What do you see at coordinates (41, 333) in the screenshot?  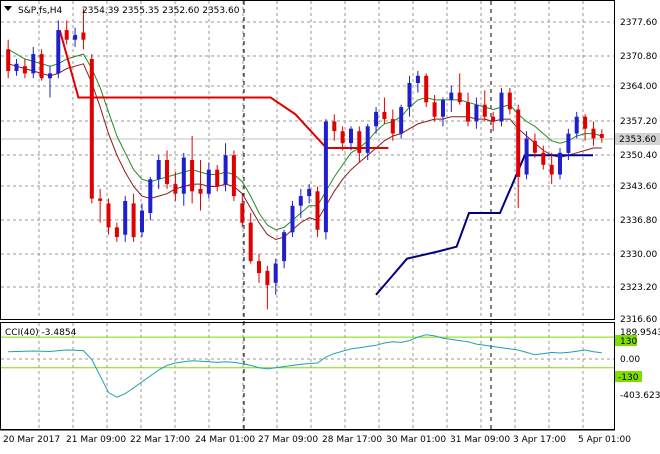 I see `indicator-title: CCI(40) -3.4854` at bounding box center [41, 333].